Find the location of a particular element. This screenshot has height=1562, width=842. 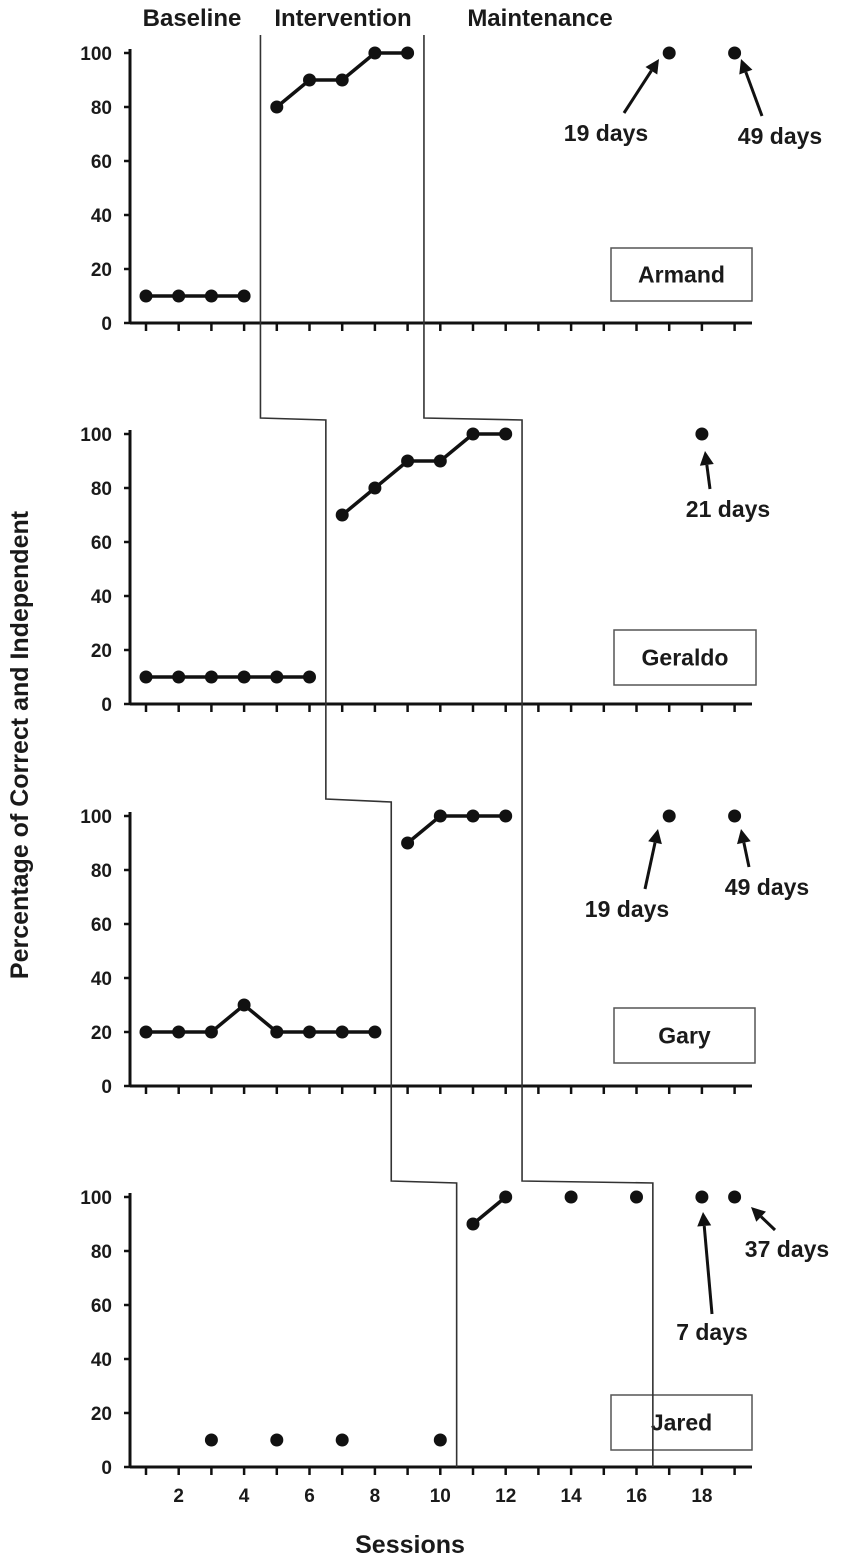

participant-name-label: Geraldo is located at coordinates (685, 658).